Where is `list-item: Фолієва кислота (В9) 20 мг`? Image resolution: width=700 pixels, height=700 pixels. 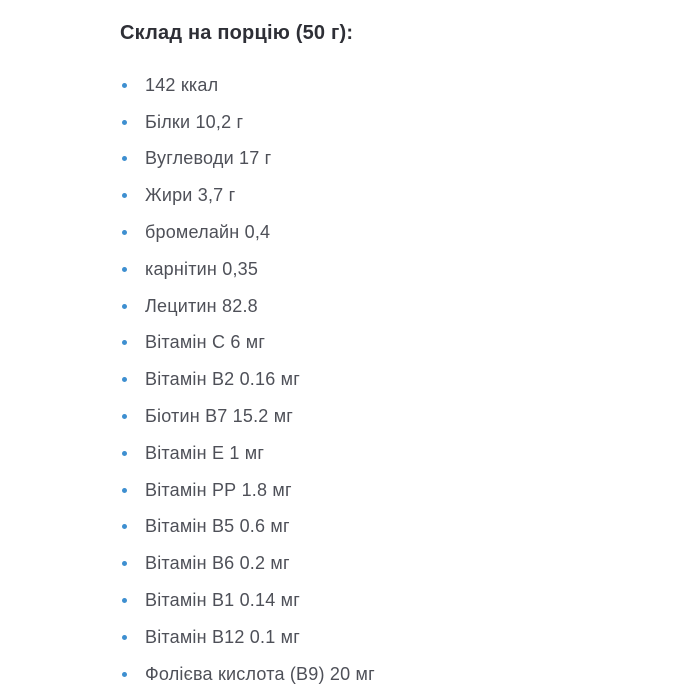 list-item: Фолієва кислота (В9) 20 мг is located at coordinates (400, 674).